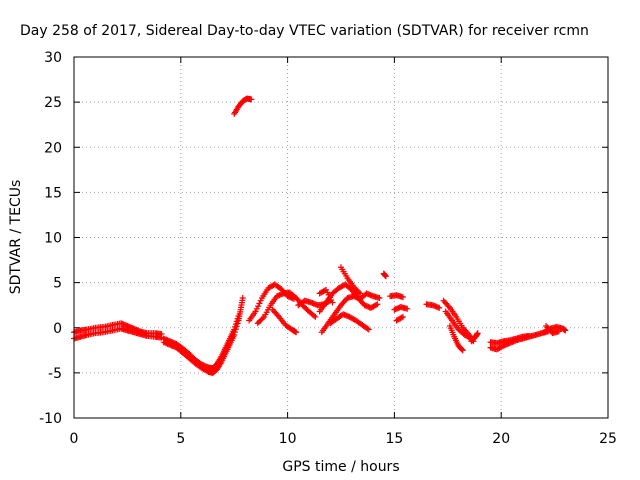 The image size is (640, 480). What do you see at coordinates (57, 284) in the screenshot?
I see `y-tick-label: 5` at bounding box center [57, 284].